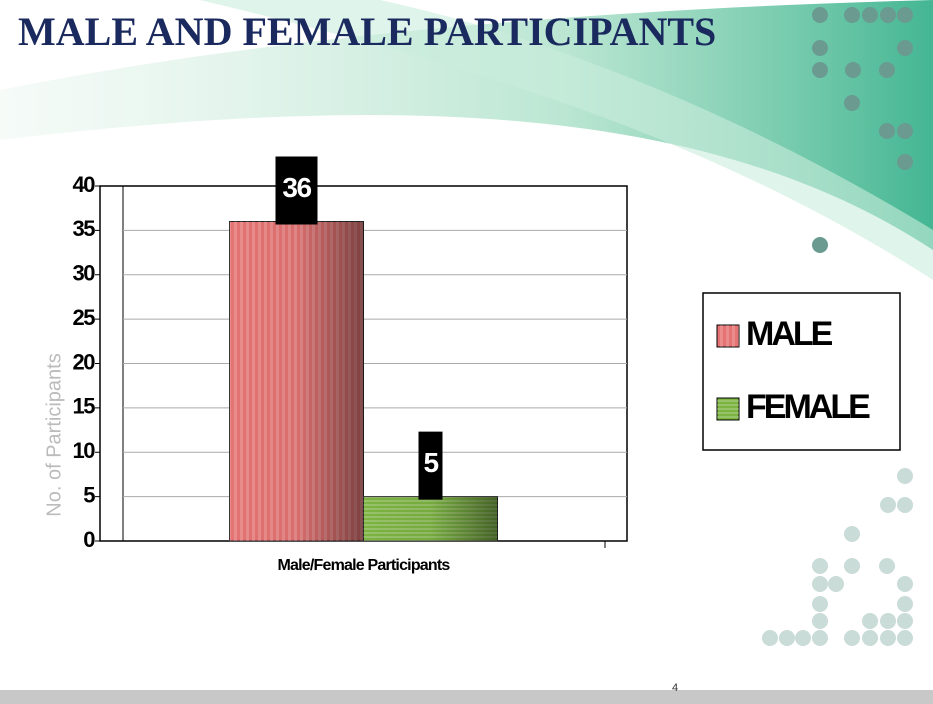 Image resolution: width=933 pixels, height=704 pixels. I want to click on footer-bar, so click(466, 697).